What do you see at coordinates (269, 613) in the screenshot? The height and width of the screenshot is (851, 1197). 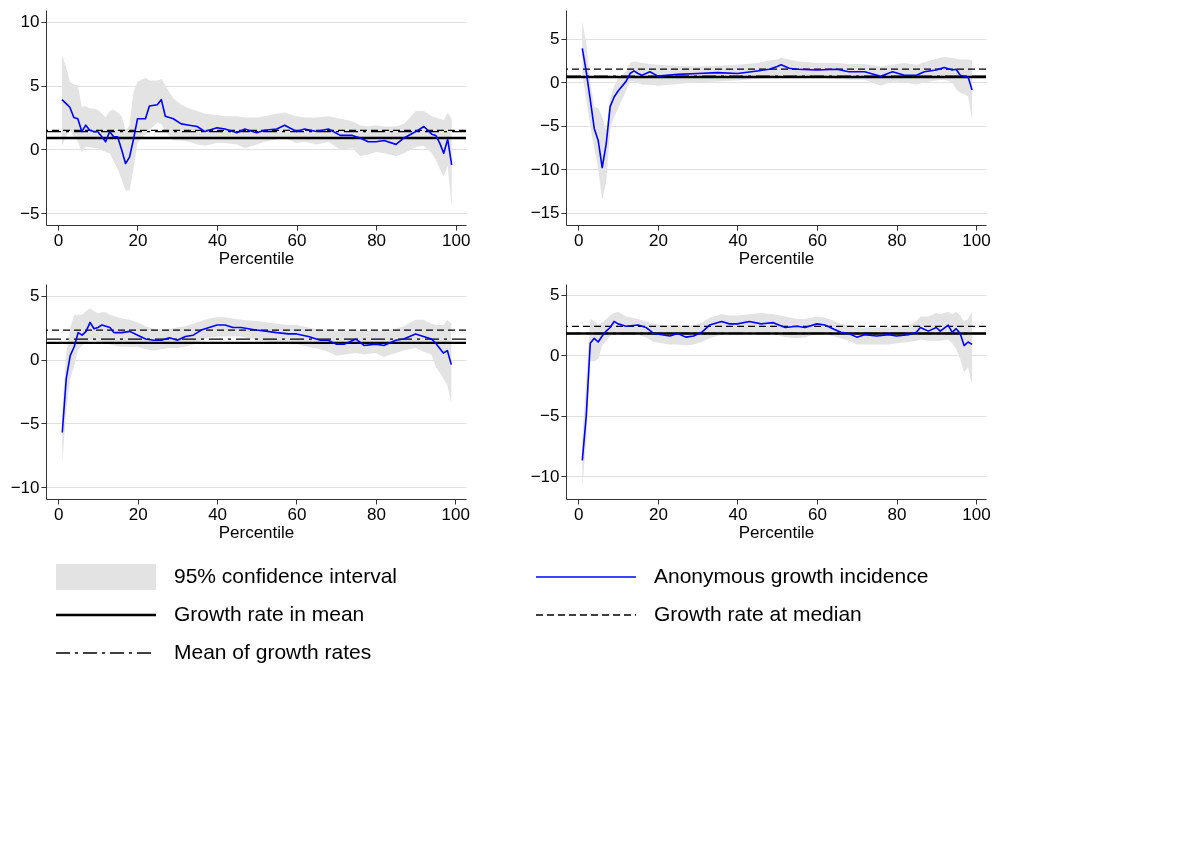 I see `legend-label: Growth rate in mean` at bounding box center [269, 613].